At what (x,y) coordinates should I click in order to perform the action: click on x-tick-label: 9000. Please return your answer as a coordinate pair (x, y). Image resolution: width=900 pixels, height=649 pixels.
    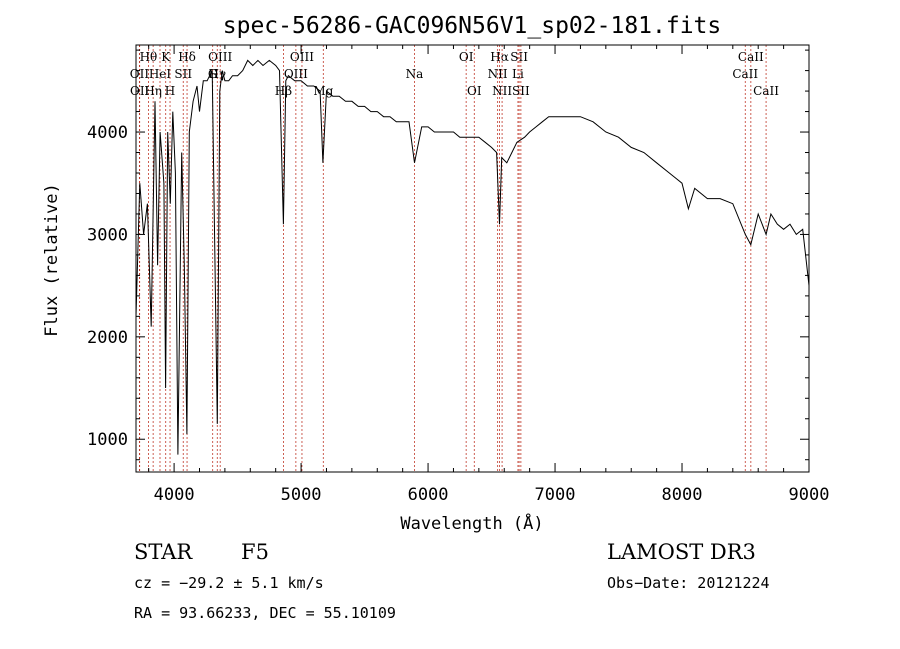
    Looking at the image, I should click on (809, 495).